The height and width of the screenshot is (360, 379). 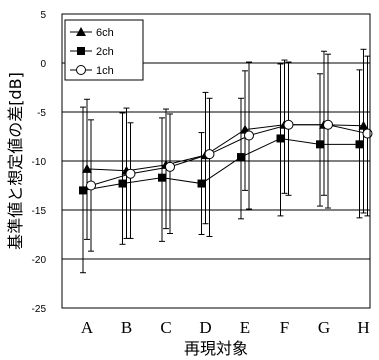 What do you see at coordinates (105, 33) in the screenshot?
I see `legend-label: 6ch` at bounding box center [105, 33].